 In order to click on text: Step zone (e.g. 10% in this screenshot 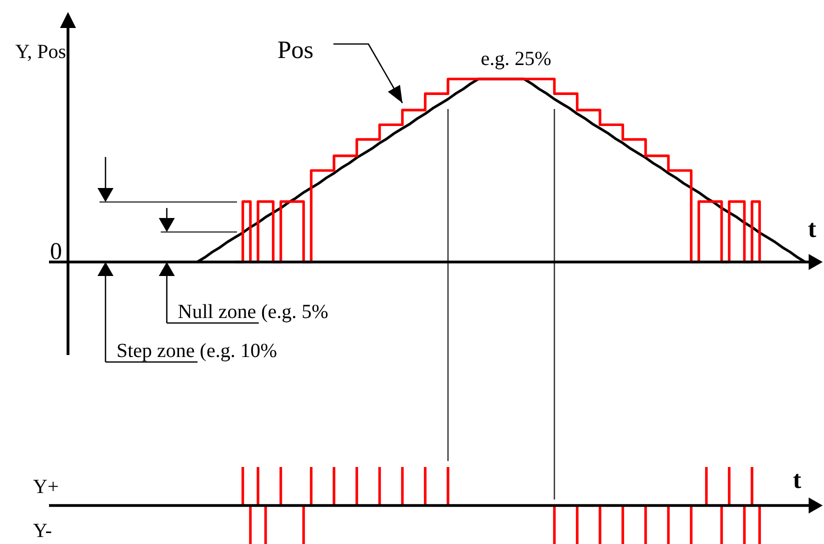, I will do `click(197, 351)`.